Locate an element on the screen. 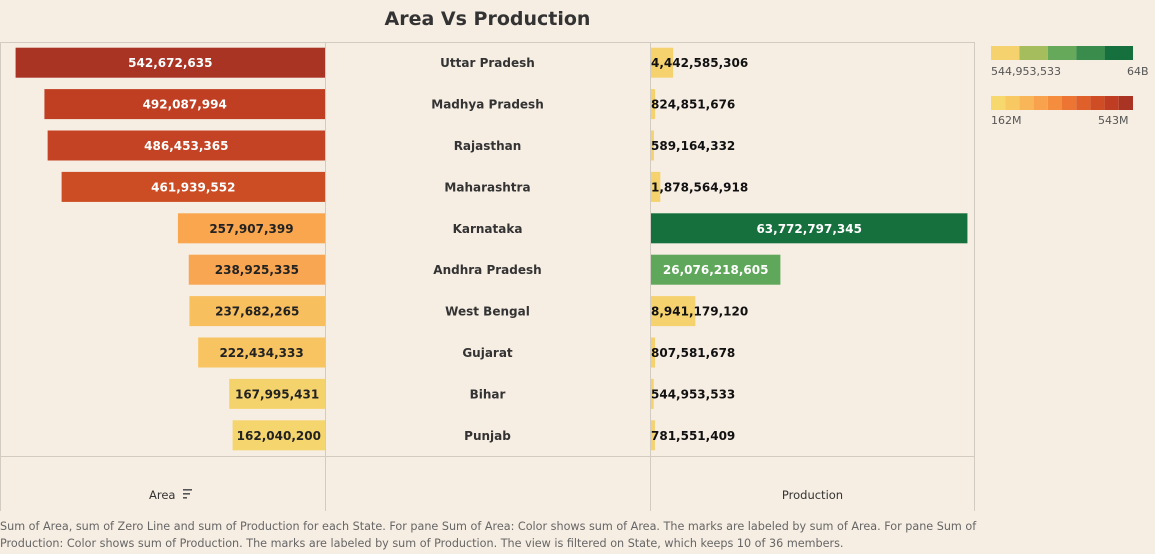 Image resolution: width=1155 pixels, height=554 pixels. area-legend-max: 543M is located at coordinates (1113, 120).